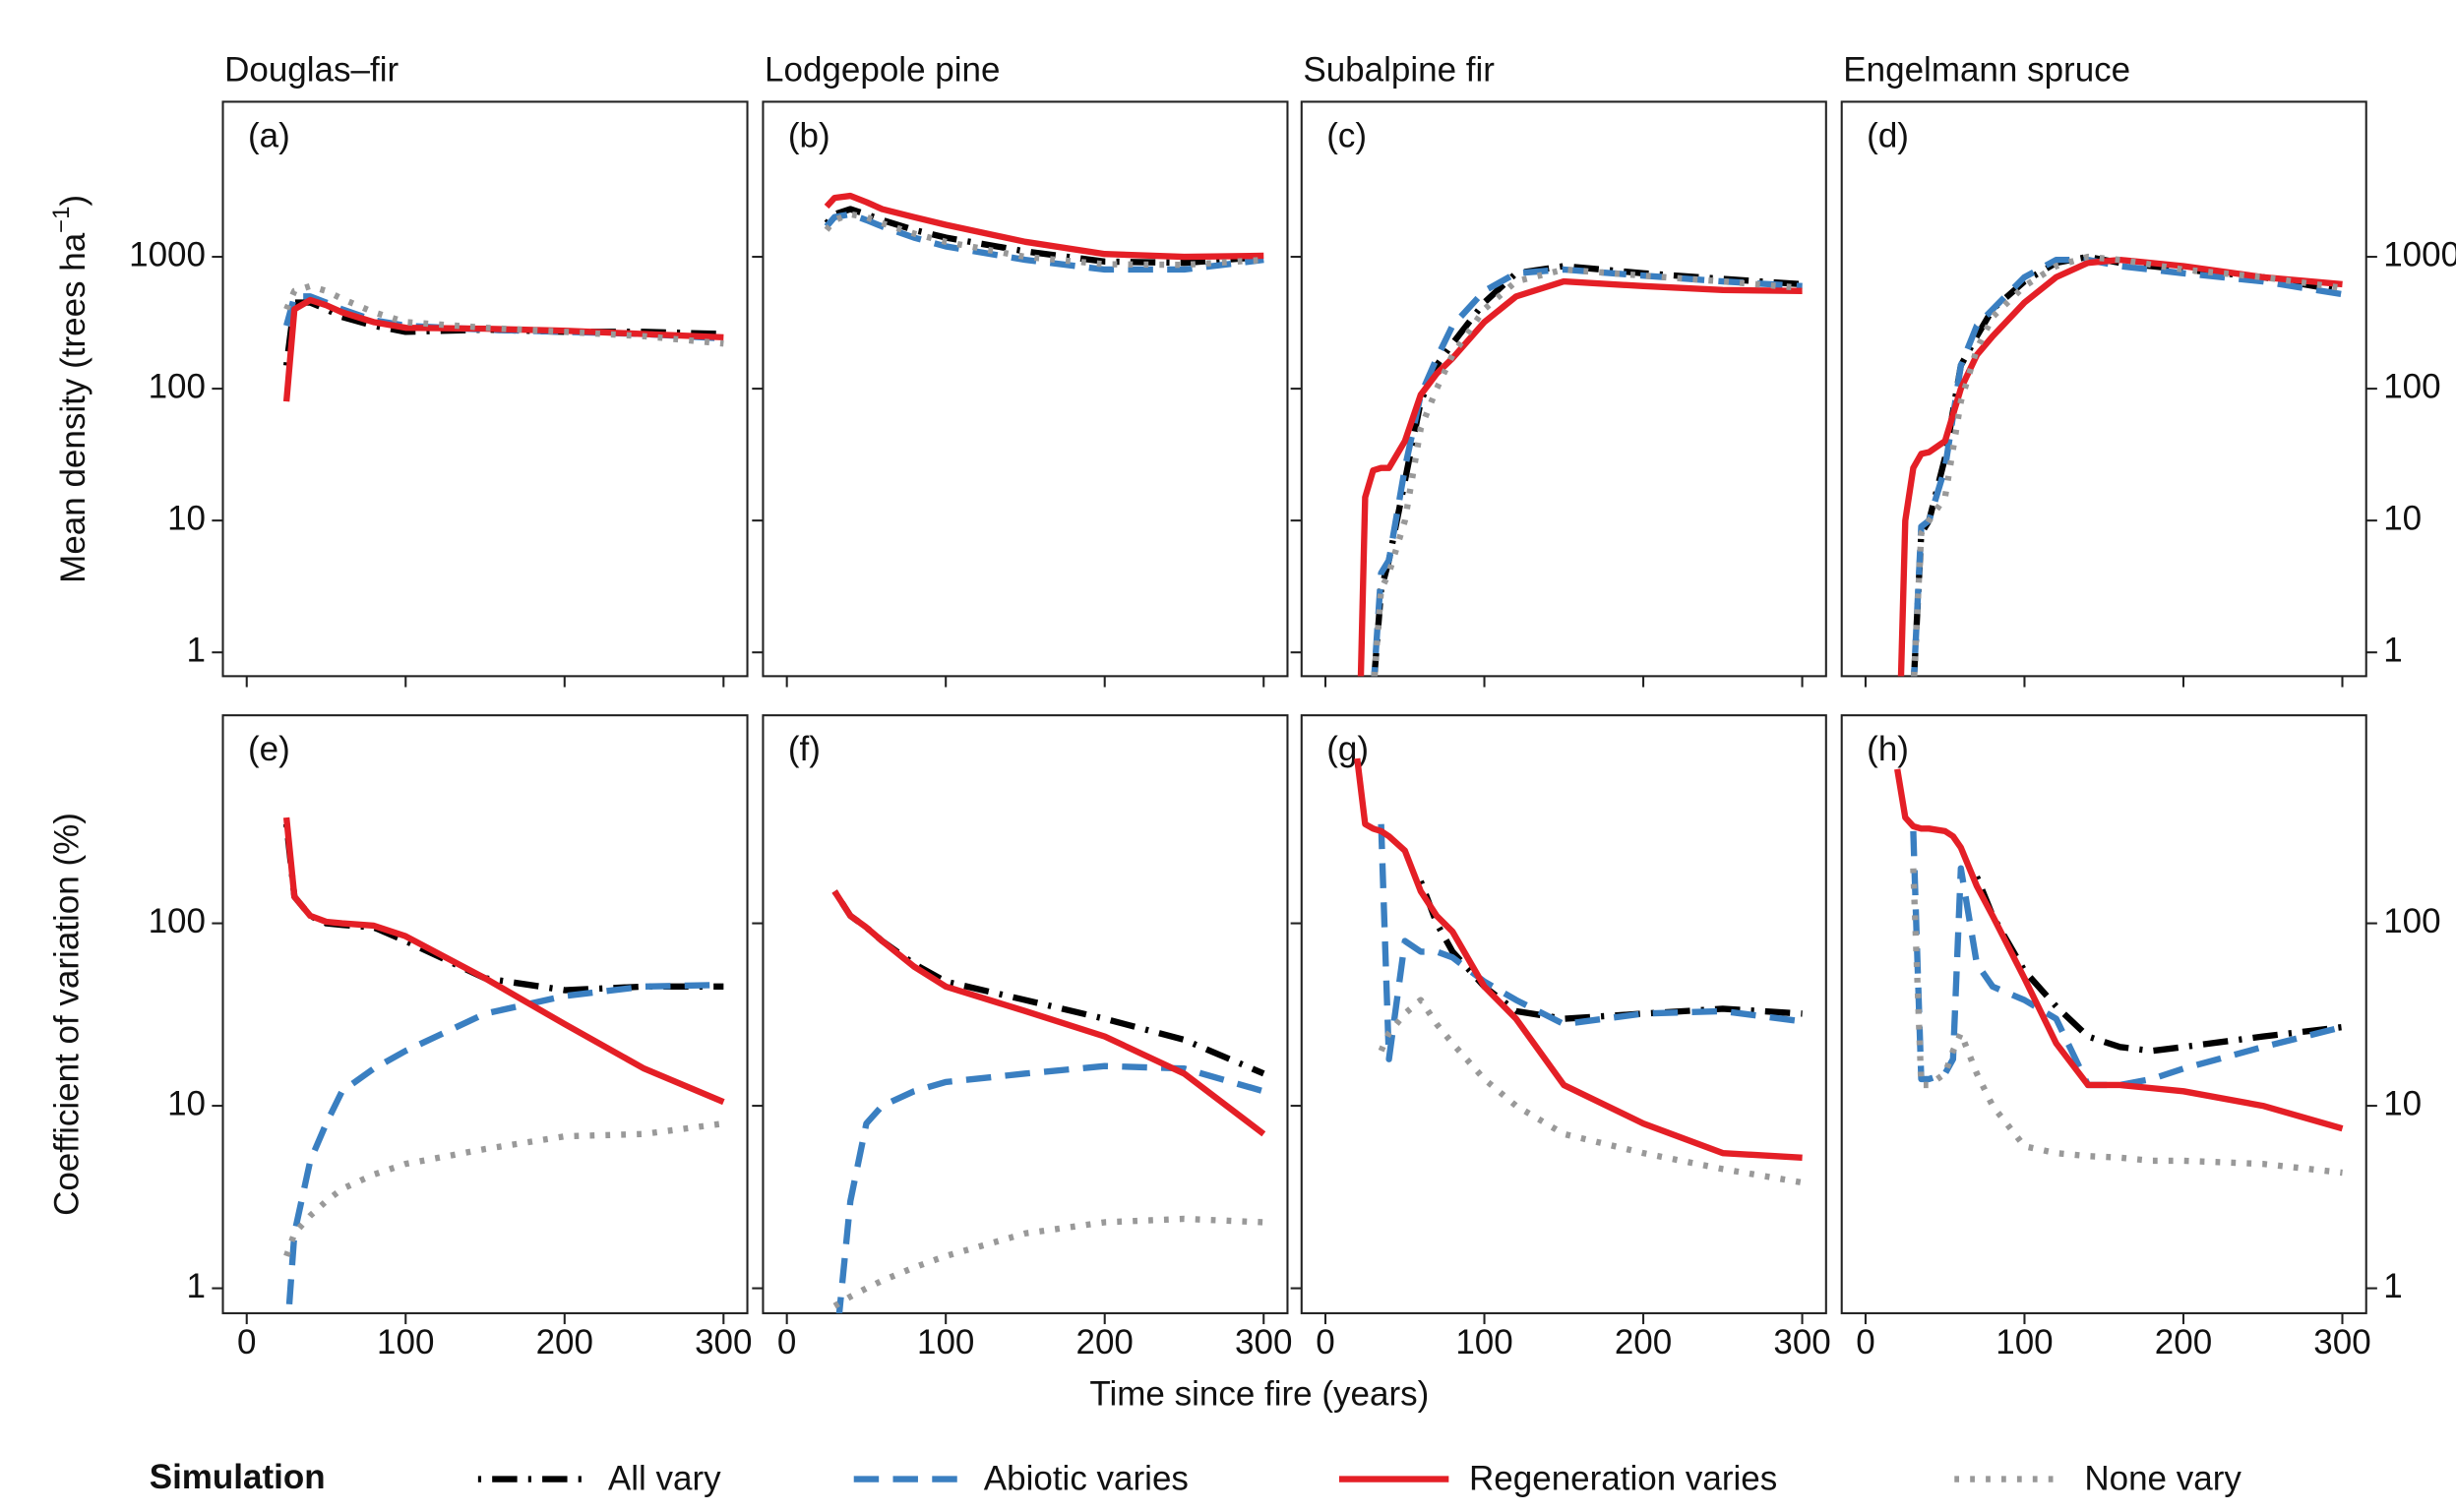 The image size is (2456, 1512). Describe the element at coordinates (238, 1477) in the screenshot. I see `legend-title: Simulation` at that location.